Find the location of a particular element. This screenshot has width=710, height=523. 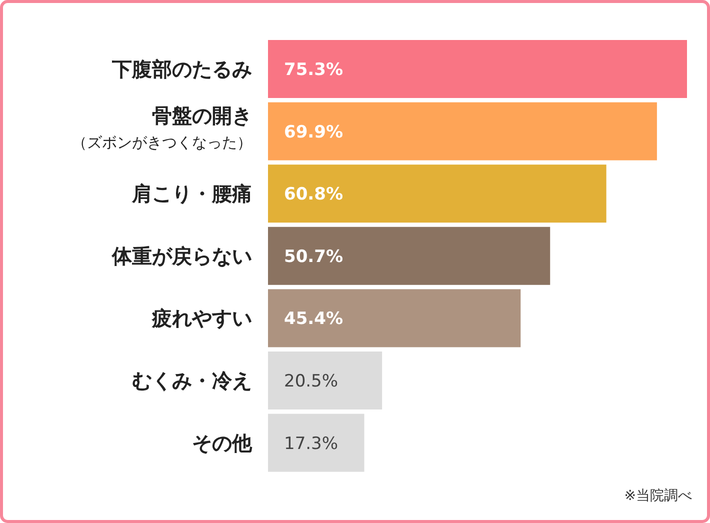

data-label: 45.4% is located at coordinates (313, 319).